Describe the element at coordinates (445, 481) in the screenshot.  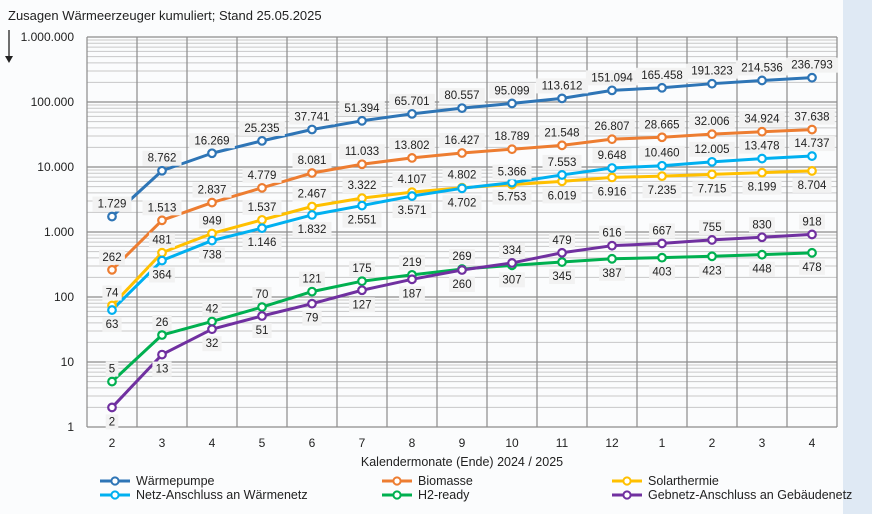
I see `legend-label: Biomasse` at that location.